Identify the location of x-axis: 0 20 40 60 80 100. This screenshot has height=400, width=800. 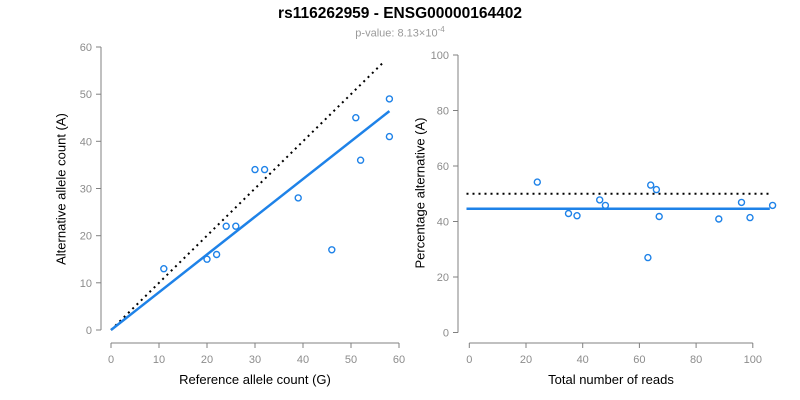
(614, 354).